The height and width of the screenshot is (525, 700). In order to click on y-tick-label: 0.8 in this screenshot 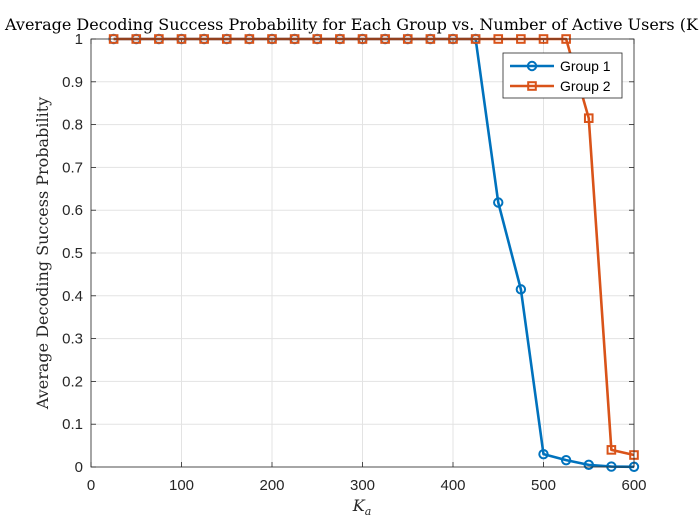, I will do `click(72, 125)`.